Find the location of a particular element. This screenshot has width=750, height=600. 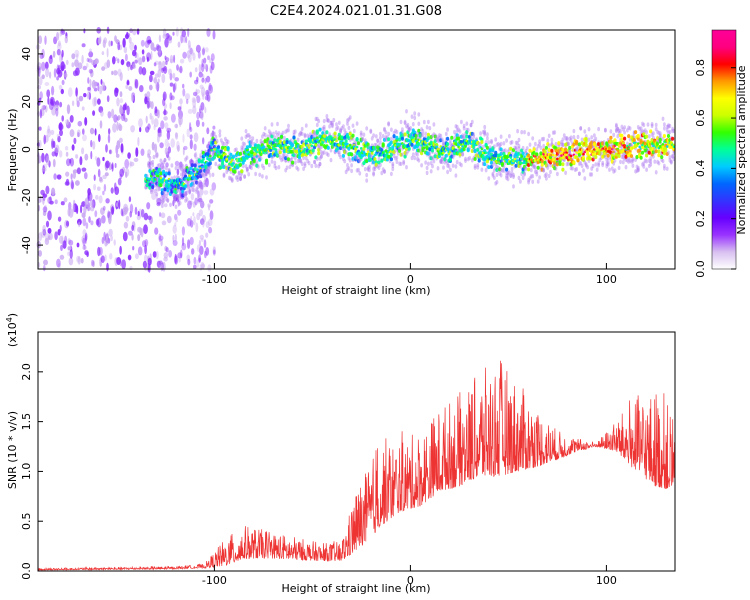

snr-x-tick-label: -100 is located at coordinates (214, 580).